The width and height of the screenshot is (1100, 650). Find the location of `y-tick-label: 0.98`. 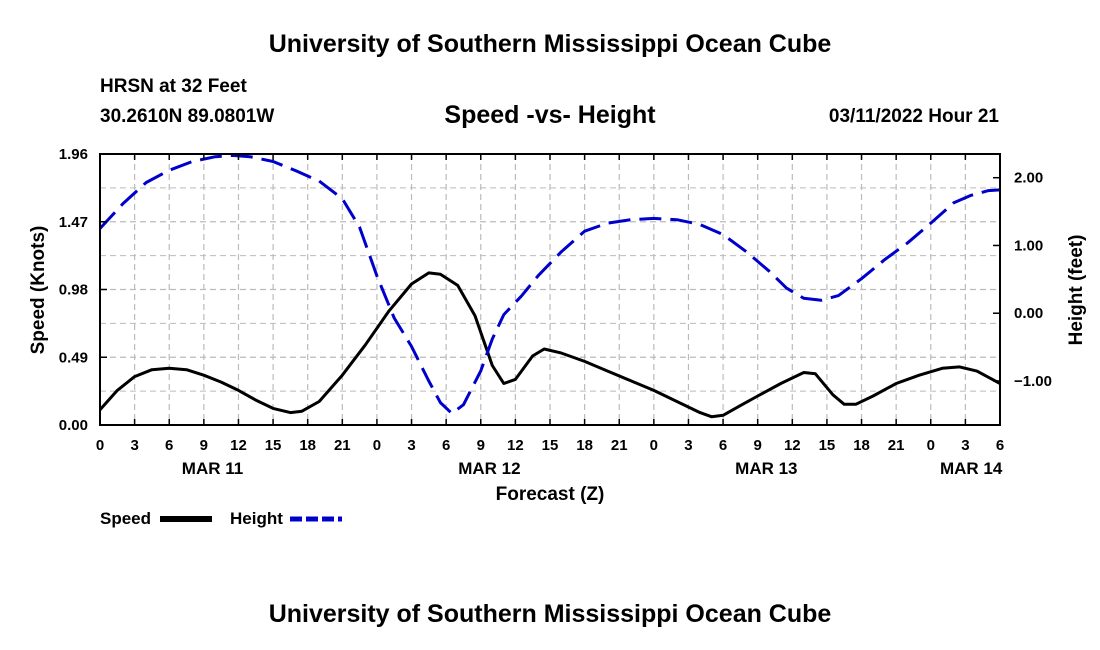

y-tick-label: 0.98 is located at coordinates (73, 290).